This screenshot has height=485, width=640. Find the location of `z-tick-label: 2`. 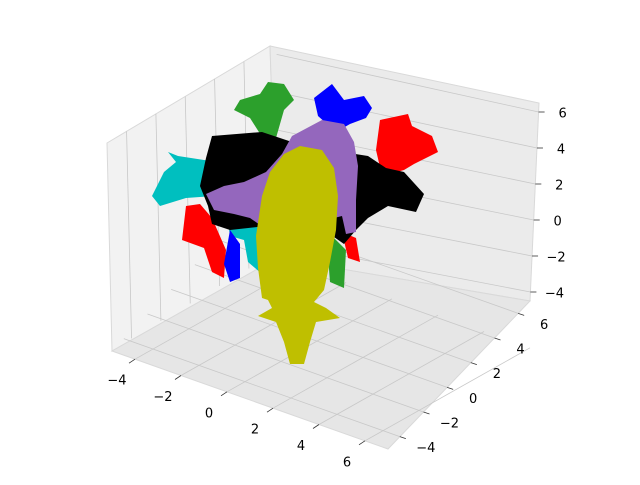

z-tick-label: 2 is located at coordinates (559, 186).